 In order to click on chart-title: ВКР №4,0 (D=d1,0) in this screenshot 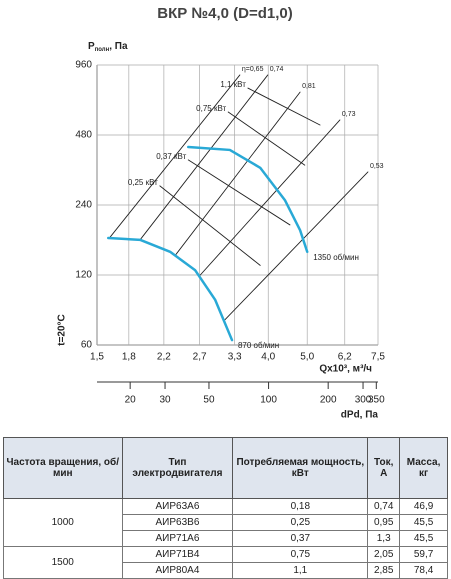, I will do `click(225, 13)`.